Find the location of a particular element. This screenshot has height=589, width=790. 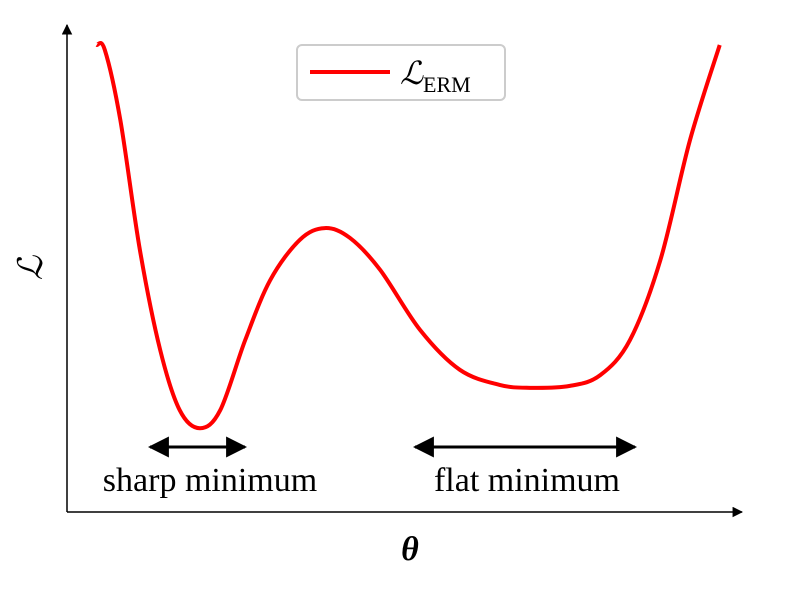

legend-label: ℒERM is located at coordinates (435, 76).